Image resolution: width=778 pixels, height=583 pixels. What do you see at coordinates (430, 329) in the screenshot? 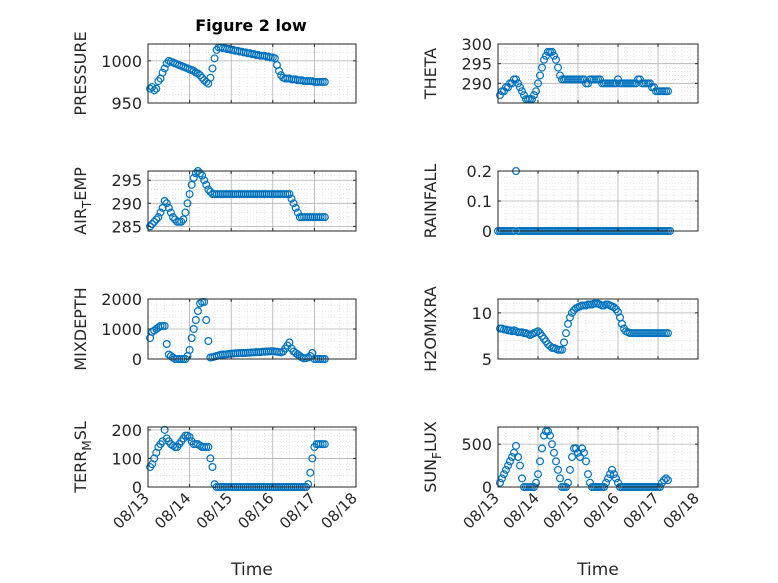
I see `y-axis-label-main: H2OMIXRA` at bounding box center [430, 329].